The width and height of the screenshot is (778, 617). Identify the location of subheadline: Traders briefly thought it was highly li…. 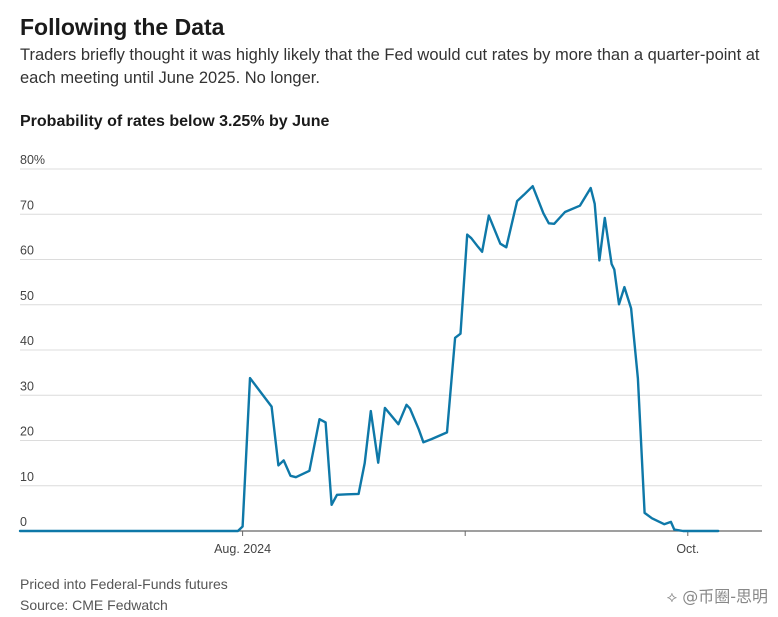
(390, 66).